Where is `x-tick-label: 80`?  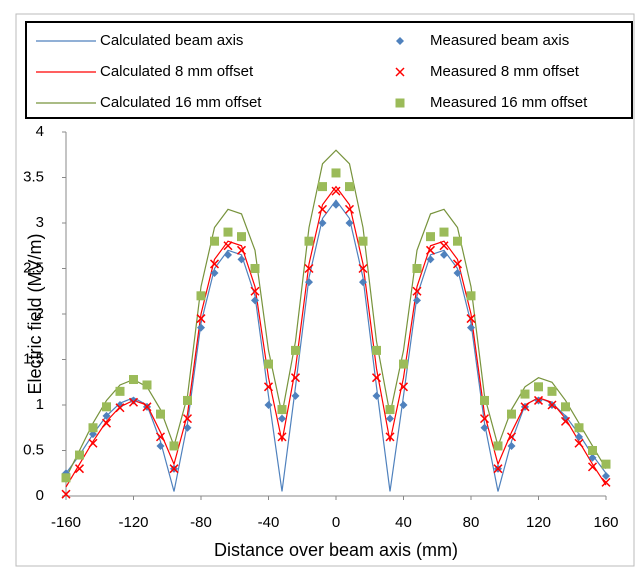 x-tick-label: 80 is located at coordinates (471, 522).